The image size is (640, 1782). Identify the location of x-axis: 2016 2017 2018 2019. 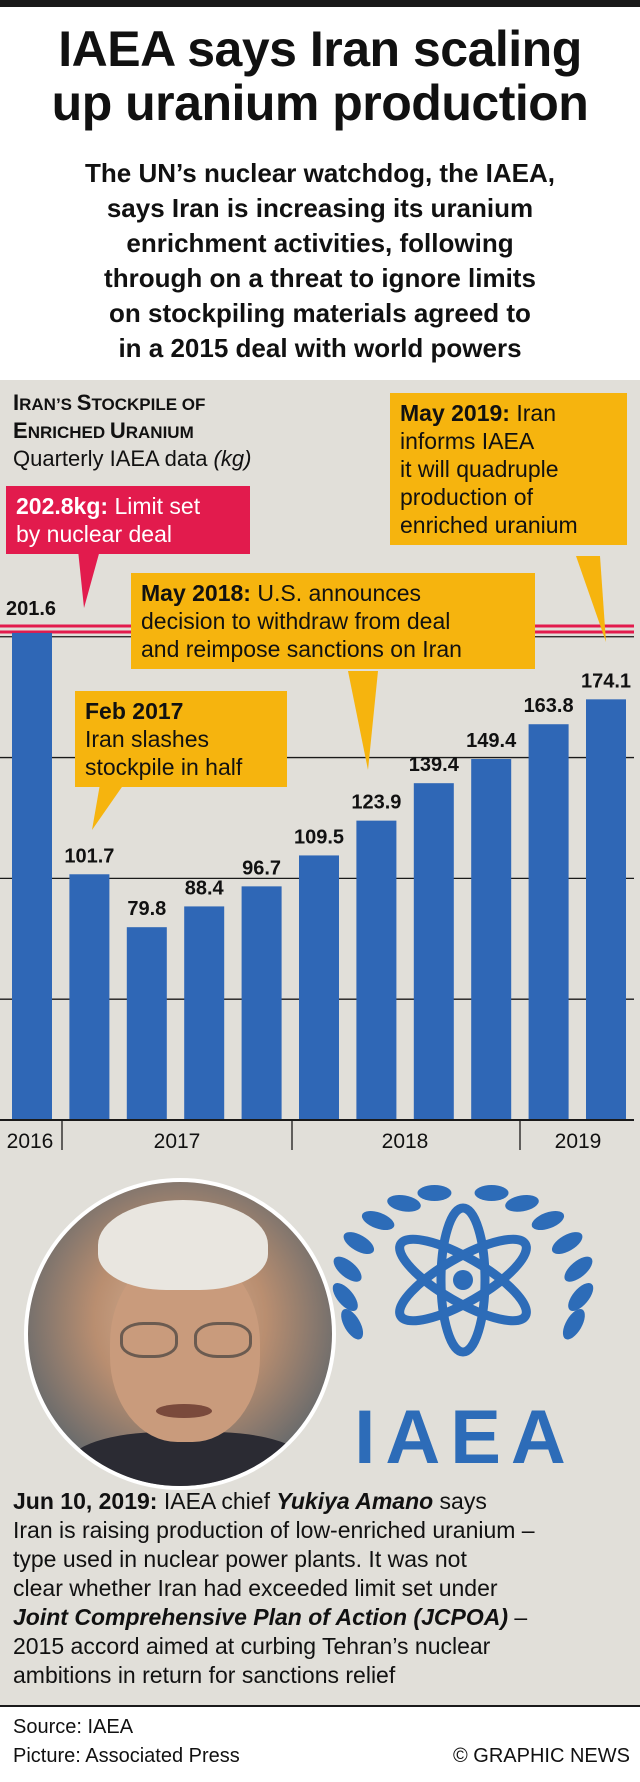
(317, 1136).